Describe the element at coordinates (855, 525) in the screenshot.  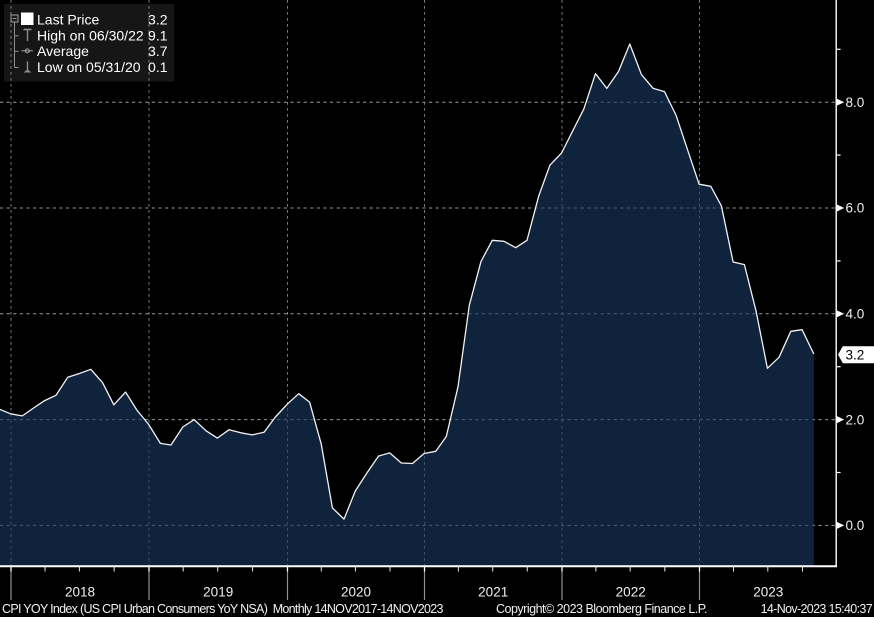
I see `svg-text: 0.0` at that location.